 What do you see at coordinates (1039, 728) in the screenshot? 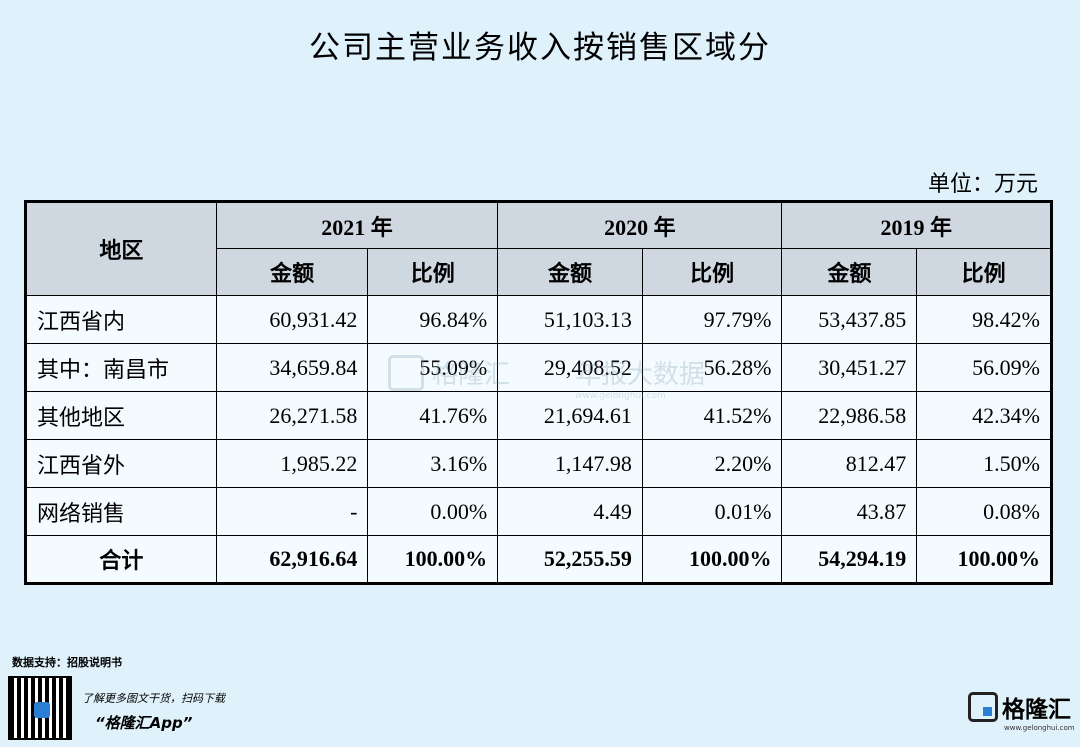
I see `logo-url: www.gelonghui.com` at bounding box center [1039, 728].